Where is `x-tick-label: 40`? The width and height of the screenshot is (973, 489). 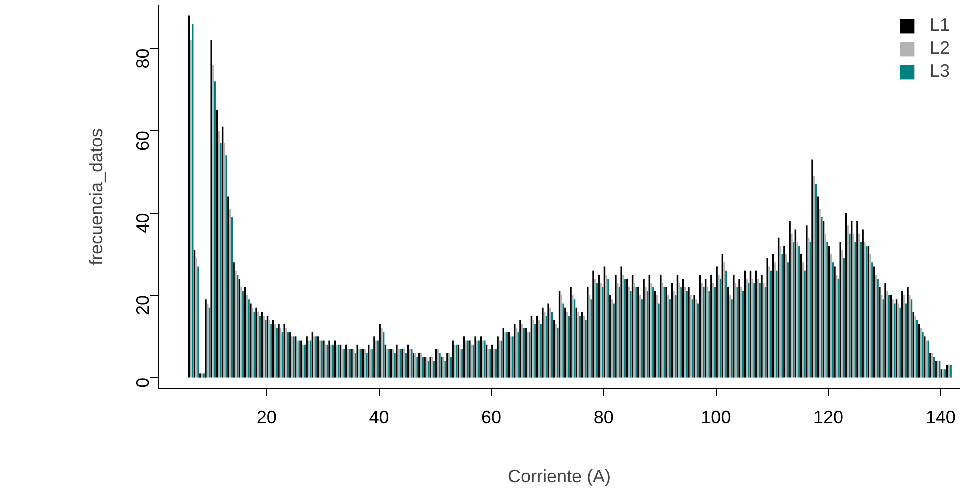 x-tick-label: 40 is located at coordinates (379, 418).